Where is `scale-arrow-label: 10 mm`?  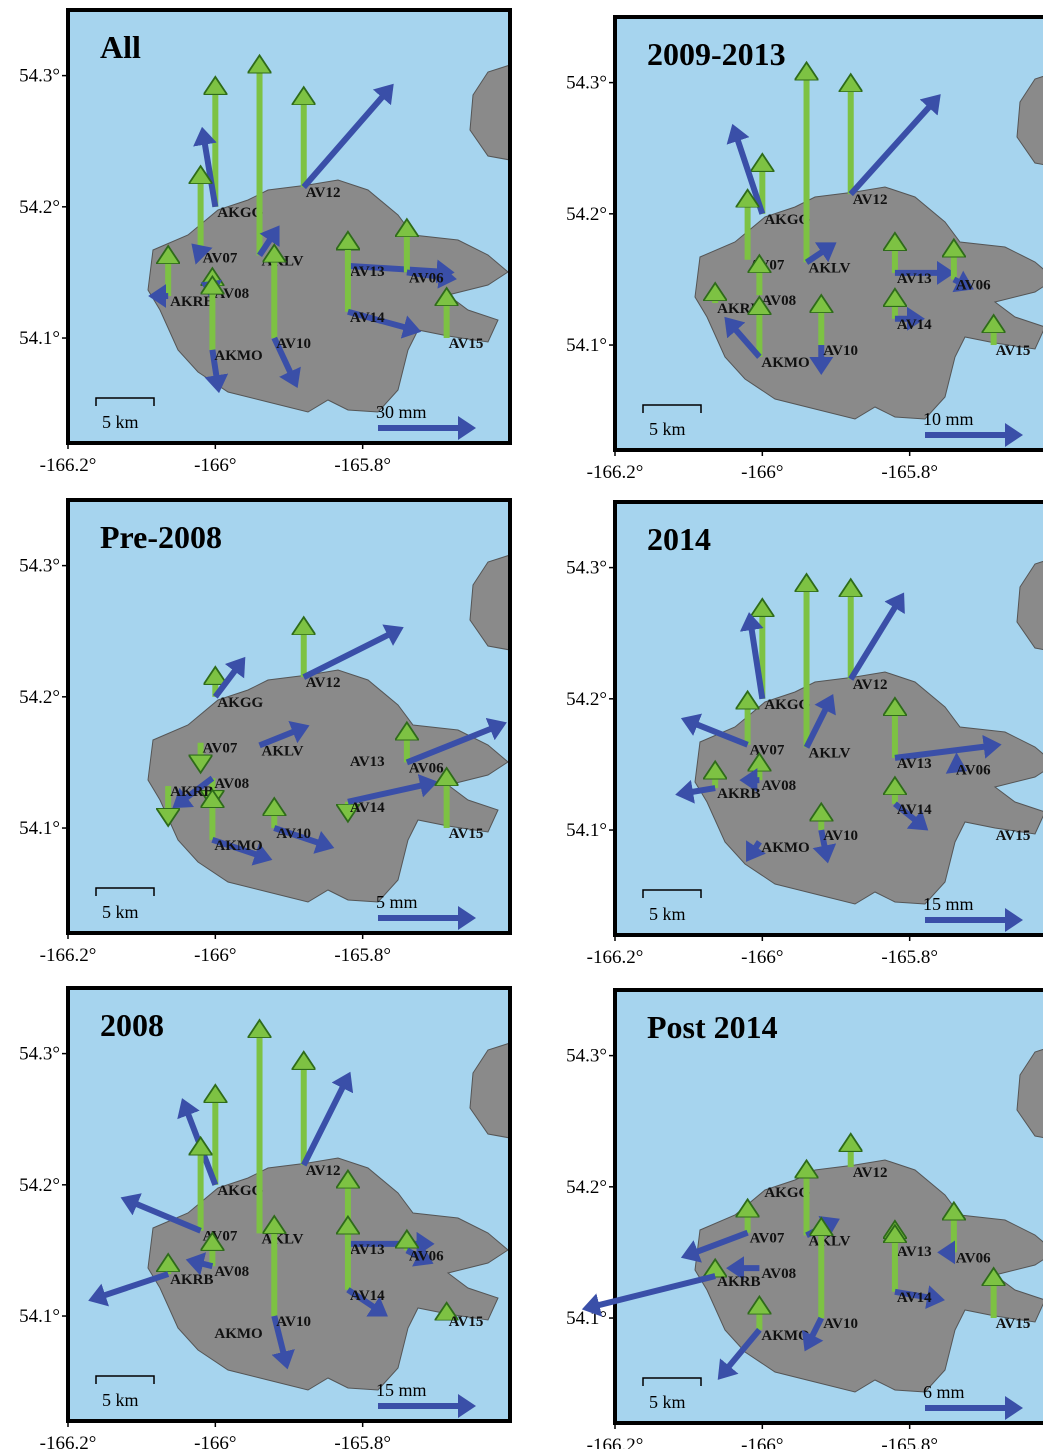
scale-arrow-label: 10 mm is located at coordinates (948, 419).